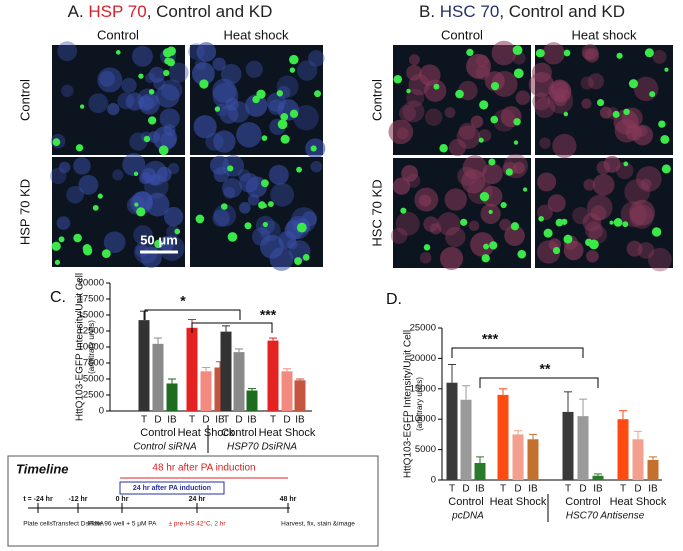 The width and height of the screenshot is (683, 551). What do you see at coordinates (38, 524) in the screenshot?
I see `event-label: Plate cells` at bounding box center [38, 524].